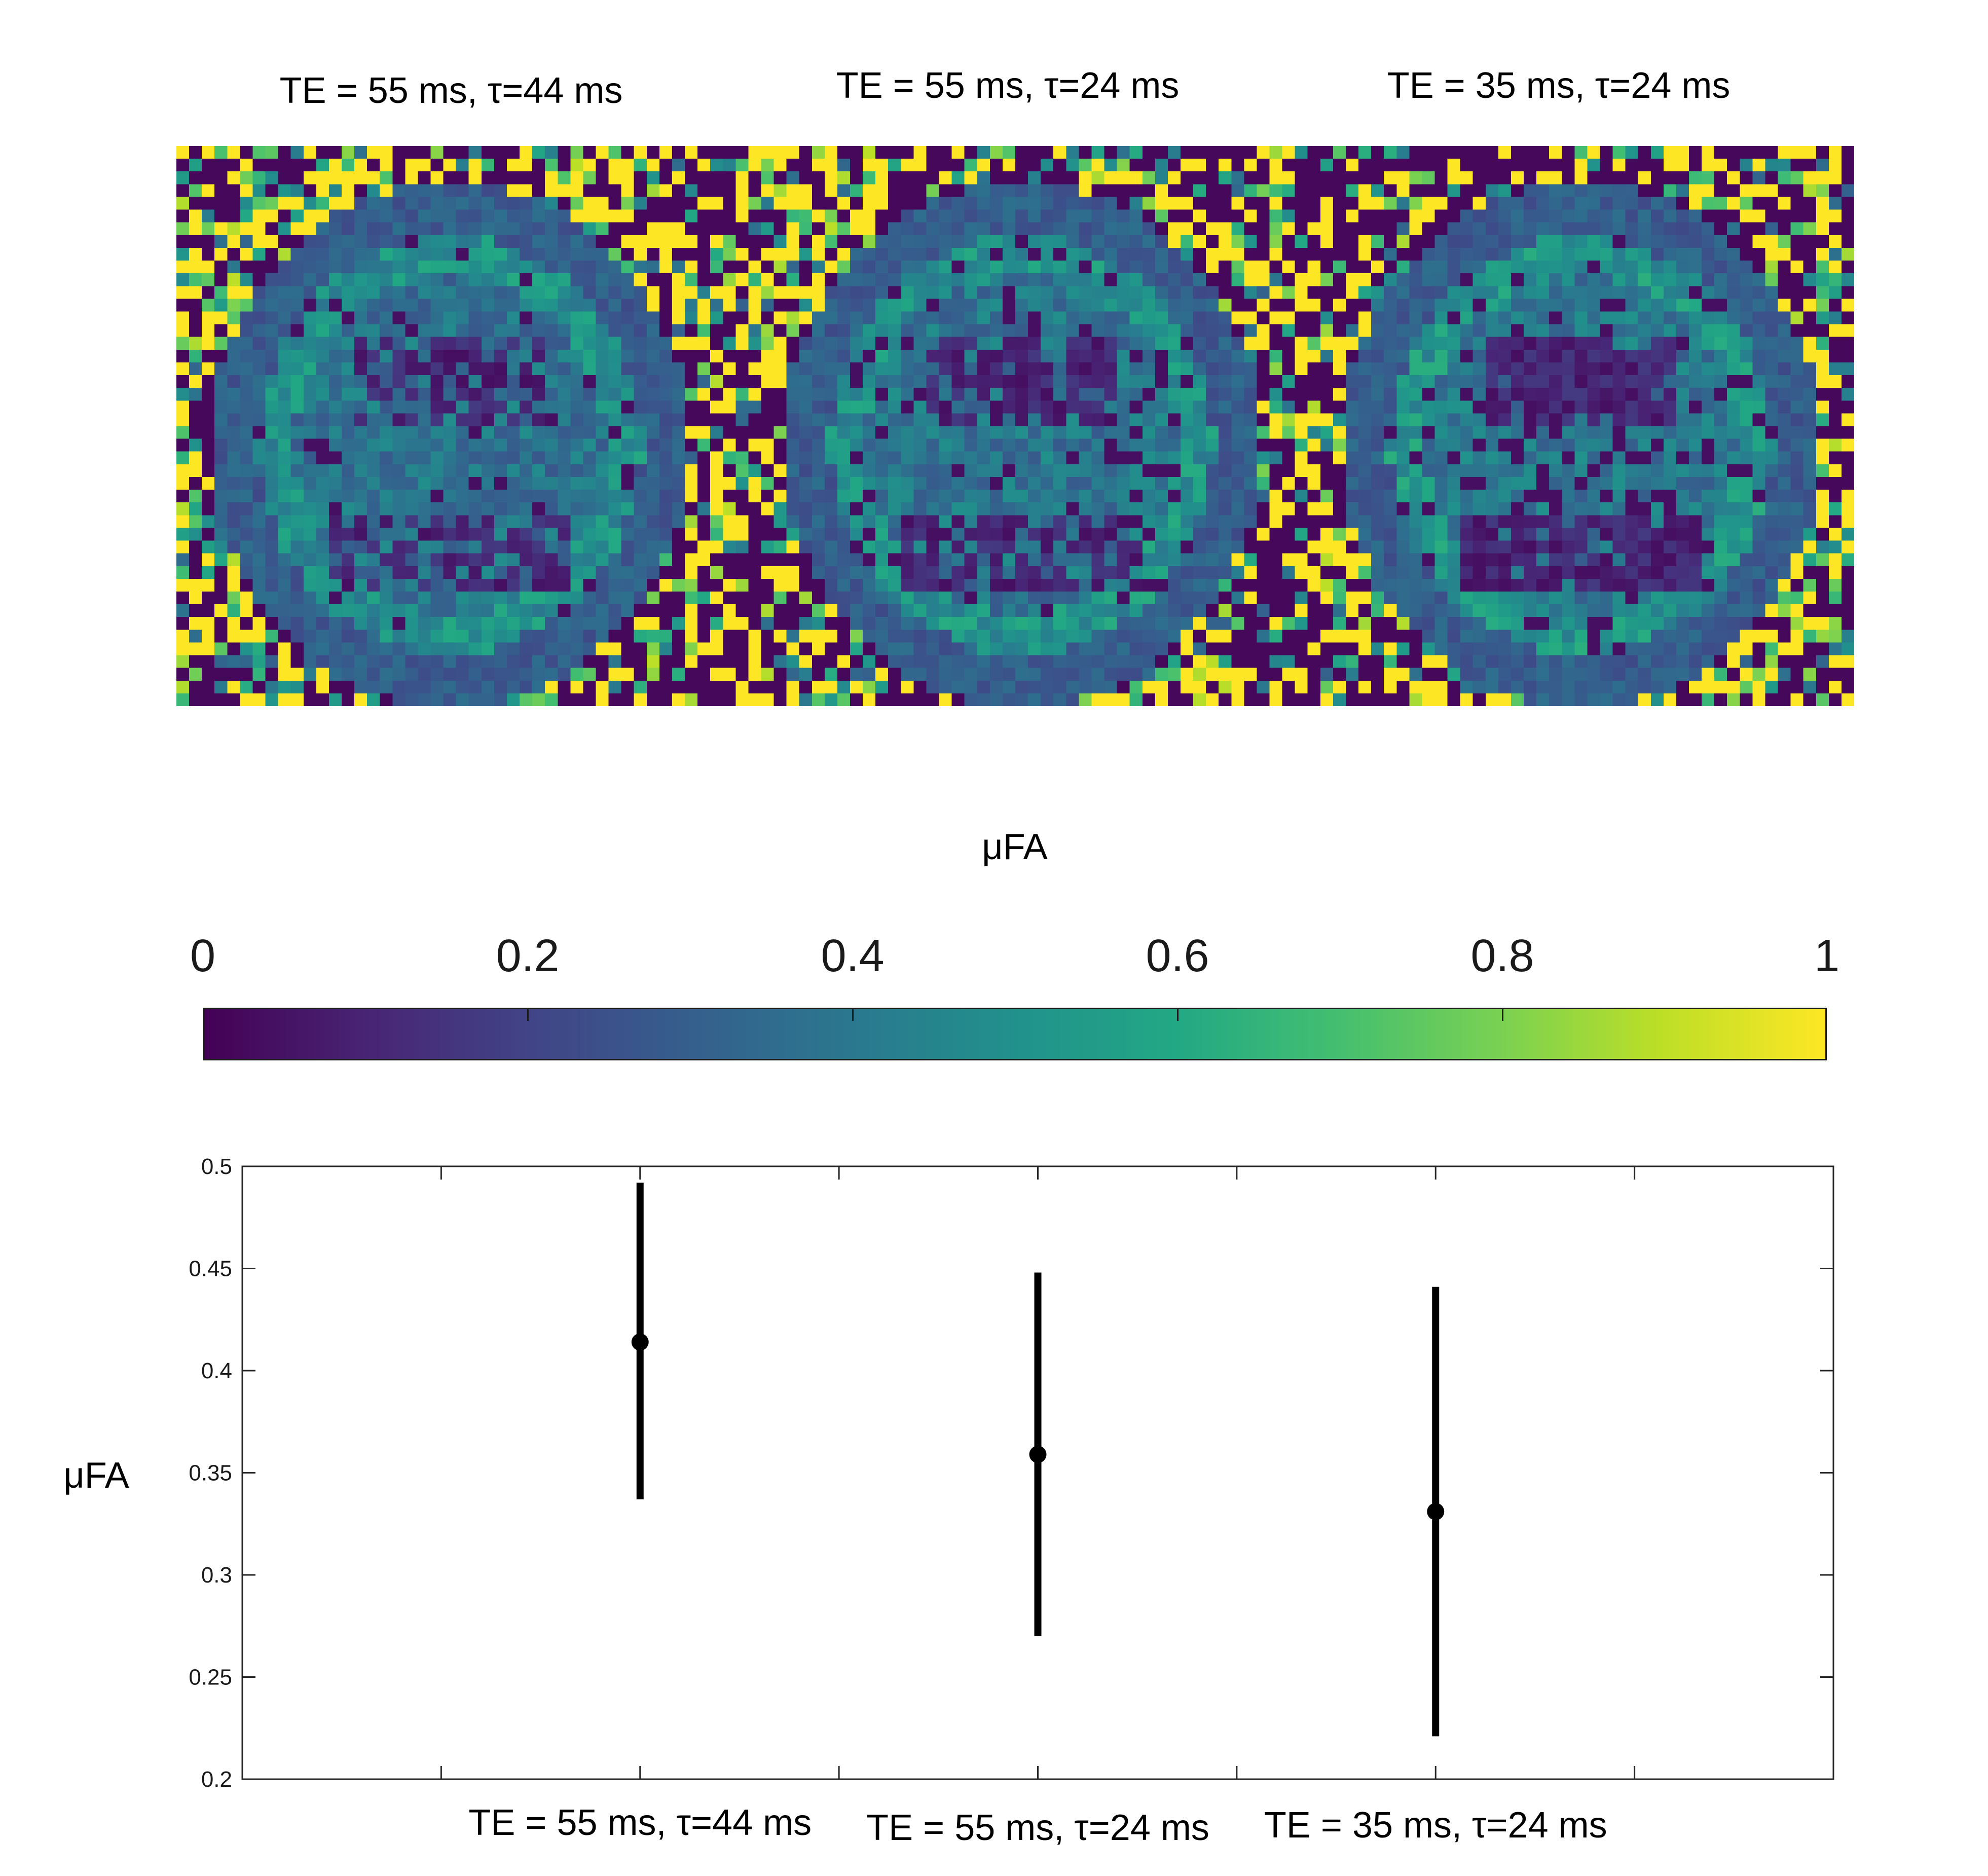 This screenshot has width=1988, height=1876. Describe the element at coordinates (203, 956) in the screenshot. I see `colorbar-tick-label: 0` at that location.